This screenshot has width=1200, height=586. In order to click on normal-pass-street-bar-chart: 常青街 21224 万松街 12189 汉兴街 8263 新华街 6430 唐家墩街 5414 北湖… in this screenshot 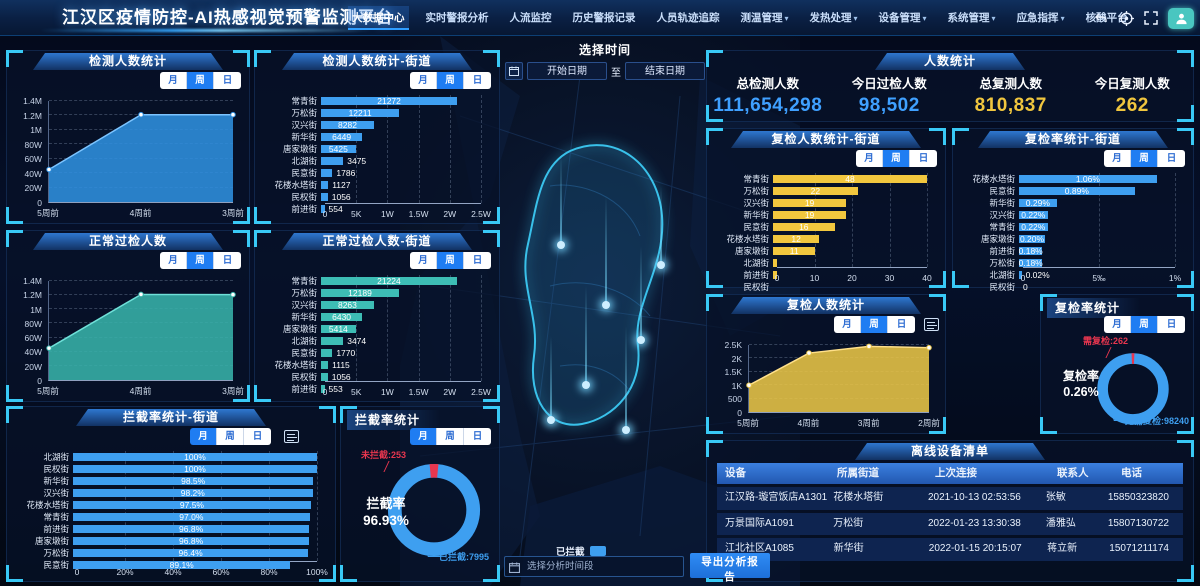, I will do `click(377, 336)`.